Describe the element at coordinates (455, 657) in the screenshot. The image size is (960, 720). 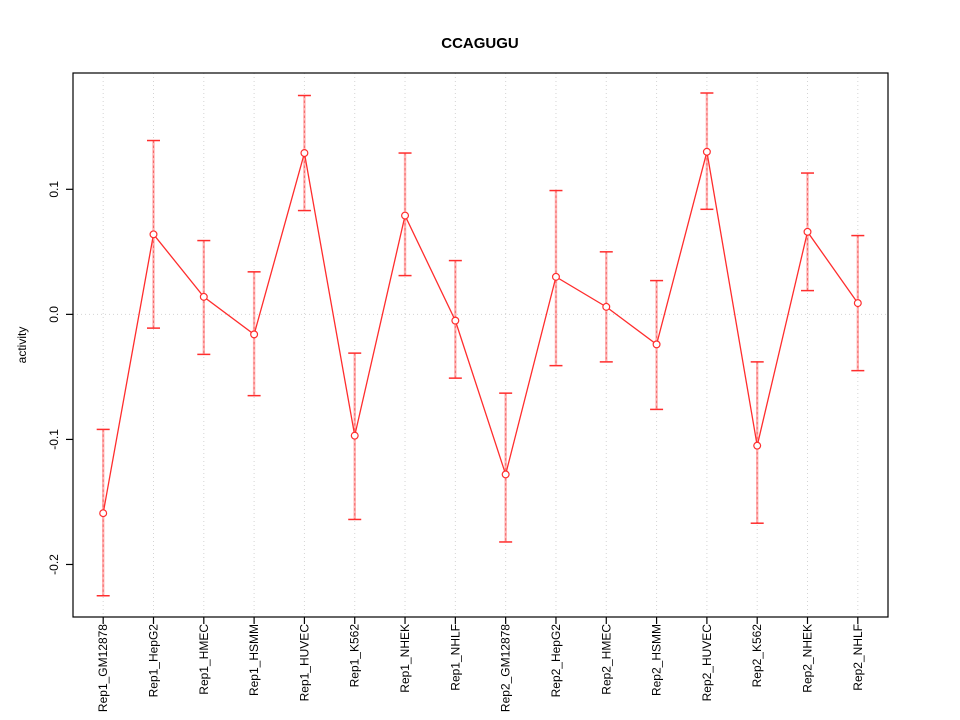
I see `x-tick-label: Rep1_NHLF` at that location.